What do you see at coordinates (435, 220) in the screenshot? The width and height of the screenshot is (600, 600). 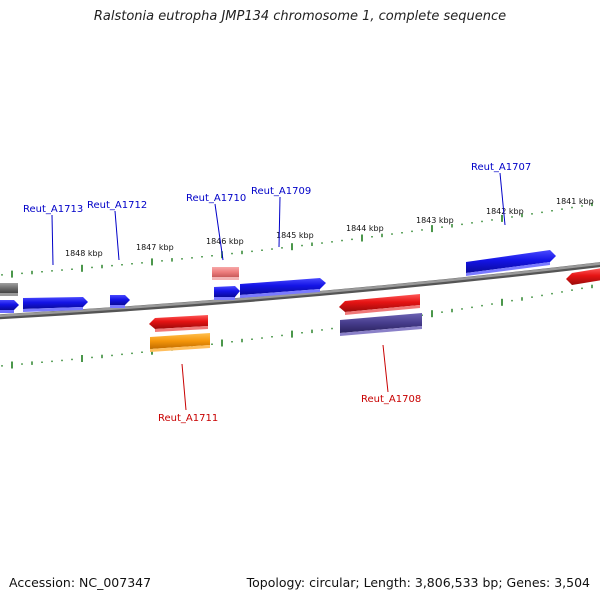 I see `kbp-label: 1843 kbp` at bounding box center [435, 220].